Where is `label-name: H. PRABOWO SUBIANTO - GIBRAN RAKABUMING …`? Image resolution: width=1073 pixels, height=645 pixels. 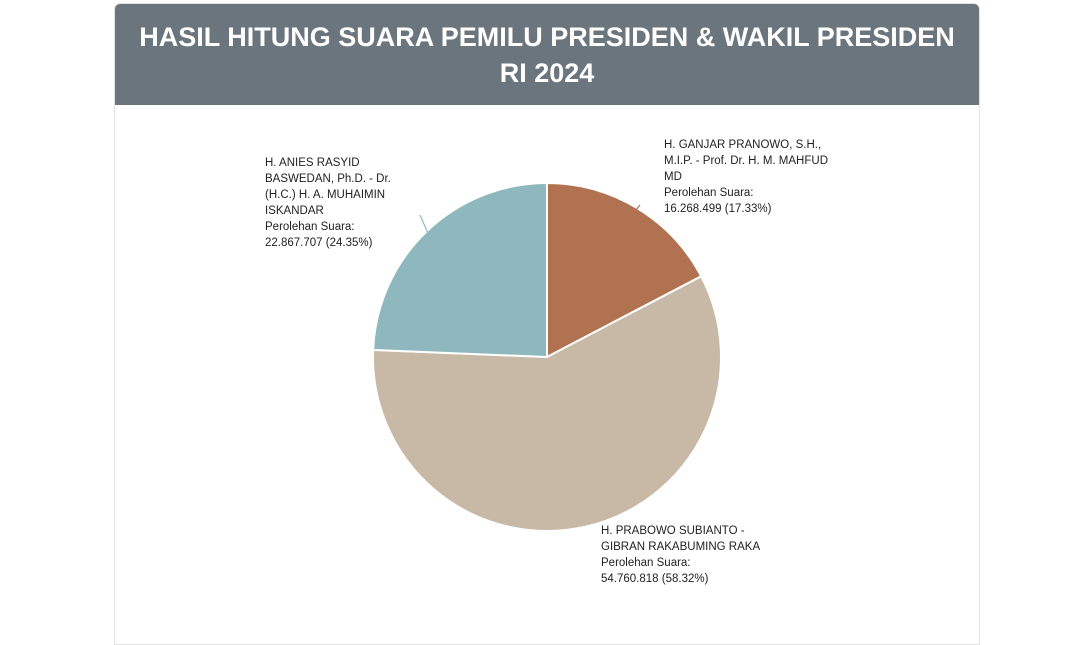
label-name: H. PRABOWO SUBIANTO - GIBRAN RAKABUMING … is located at coordinates (683, 539).